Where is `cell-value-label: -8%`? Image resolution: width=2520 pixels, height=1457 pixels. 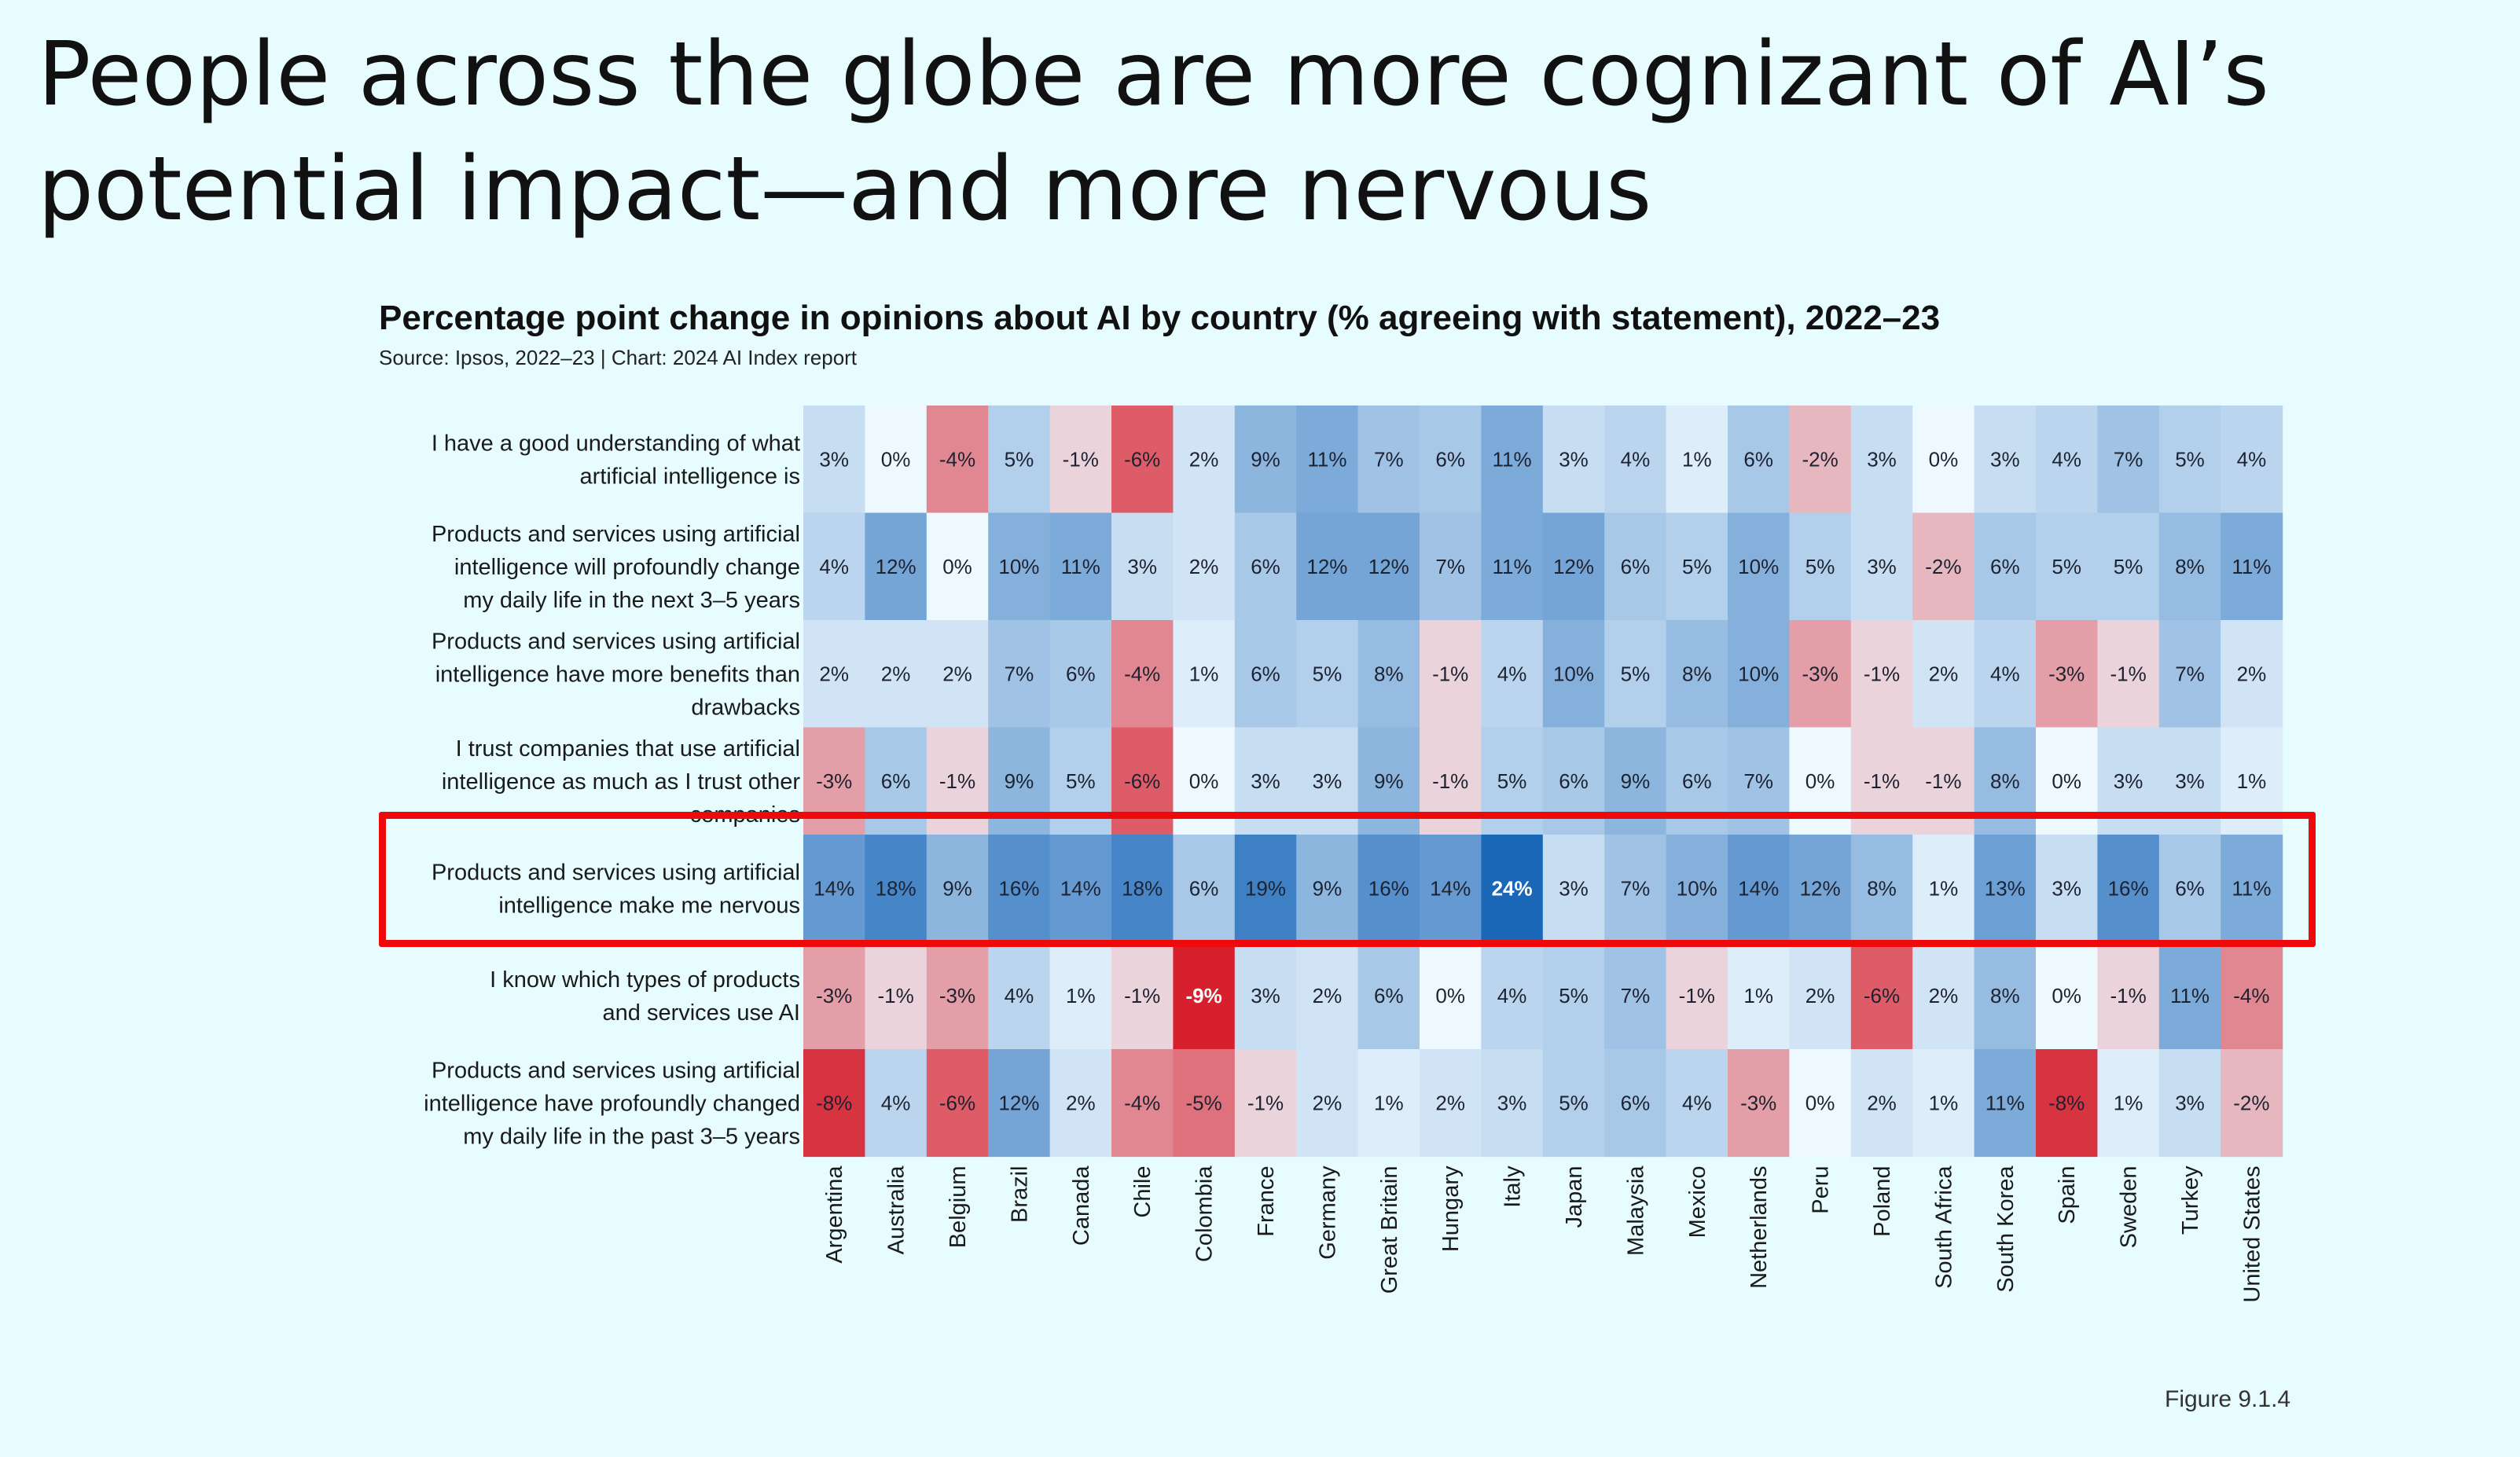
cell-value-label: -8% is located at coordinates (834, 1102).